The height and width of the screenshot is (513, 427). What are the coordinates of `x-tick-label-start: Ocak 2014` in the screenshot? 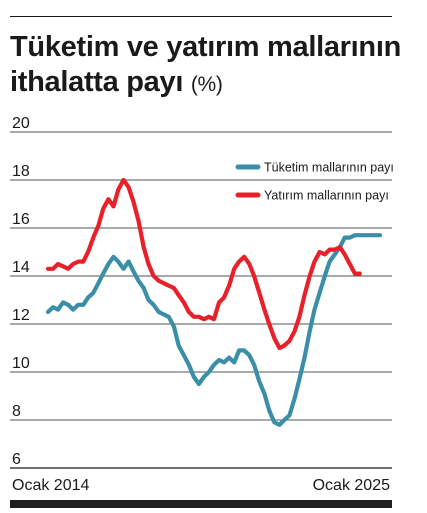 It's located at (50, 485).